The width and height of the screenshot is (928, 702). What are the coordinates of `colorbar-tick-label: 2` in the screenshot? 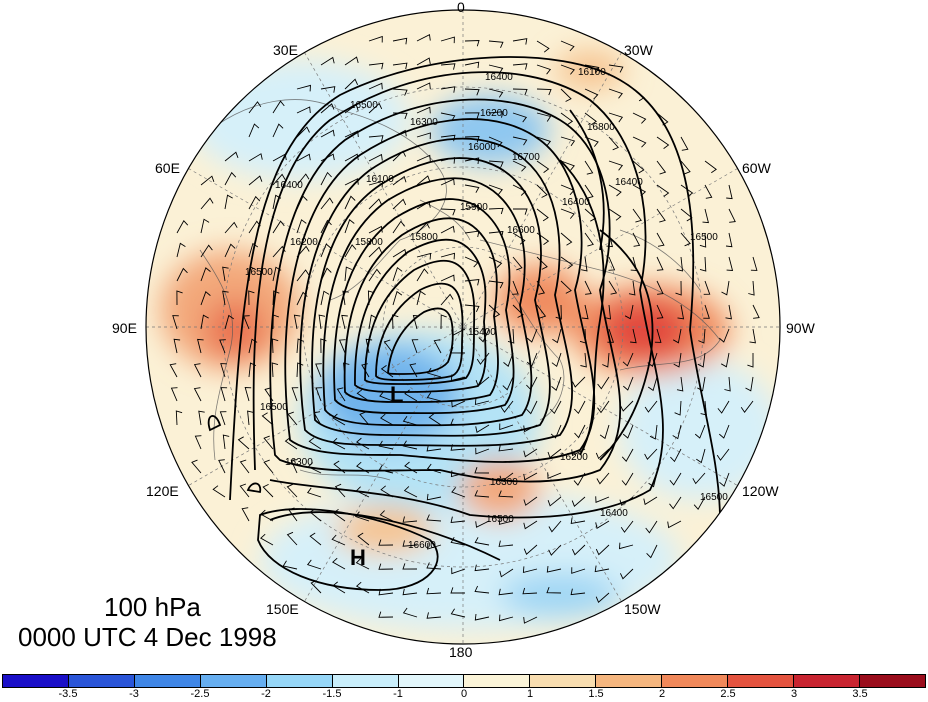 It's located at (662, 694).